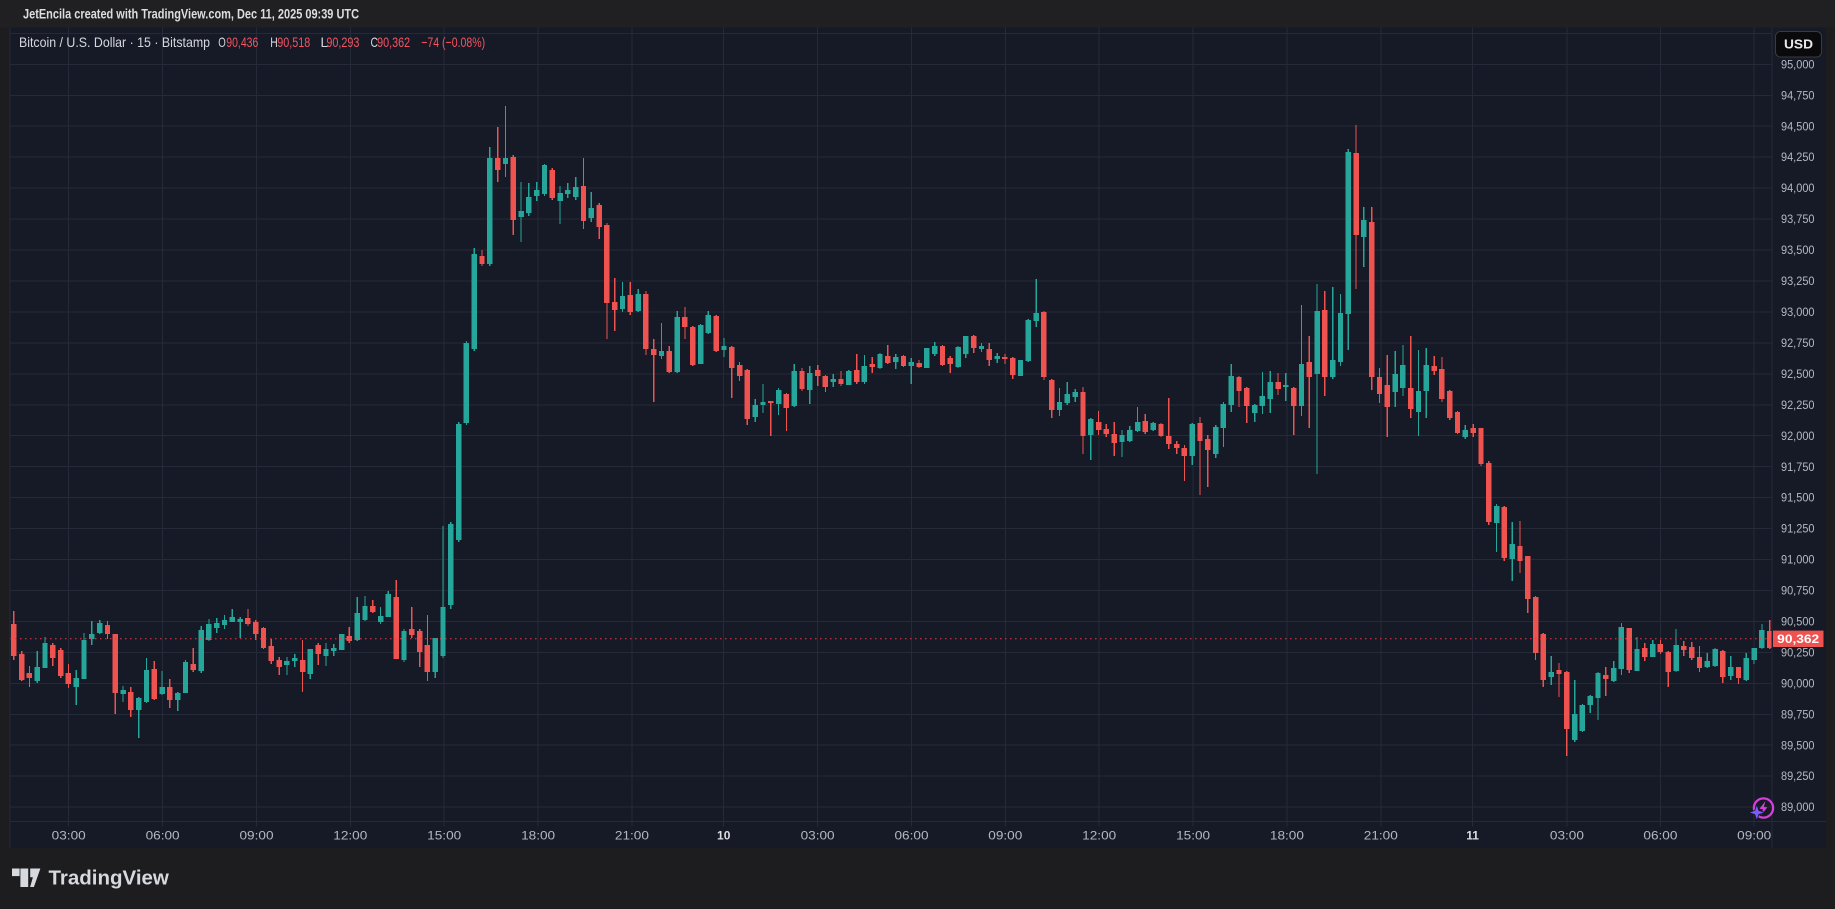  I want to click on svg-text: TradingView, so click(109, 878).